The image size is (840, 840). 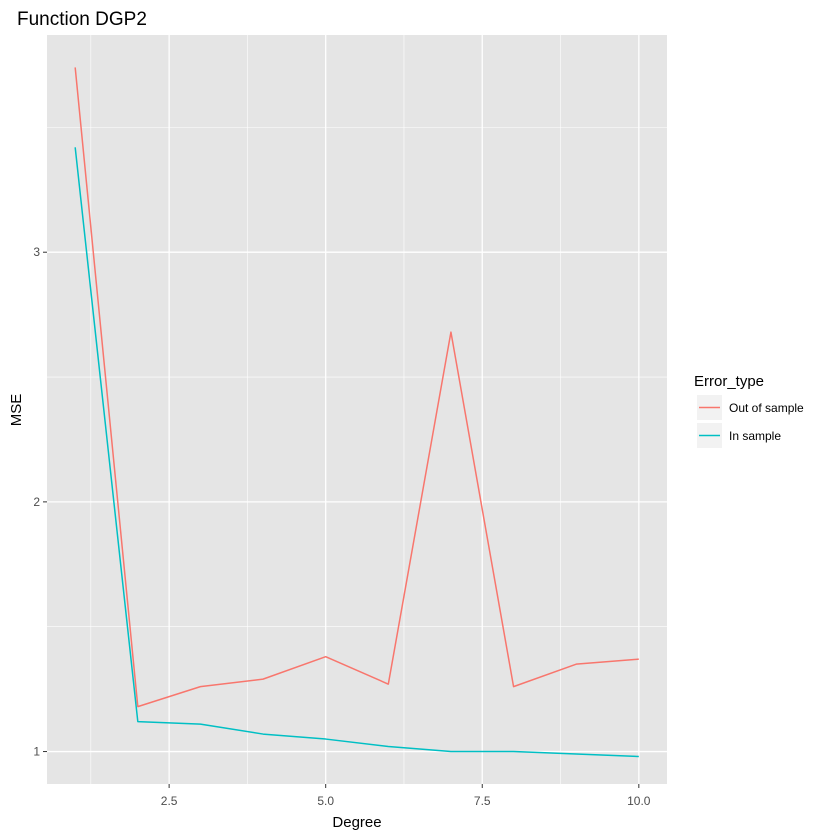 I want to click on y-axis: 1 2 3, so click(x=40, y=502).